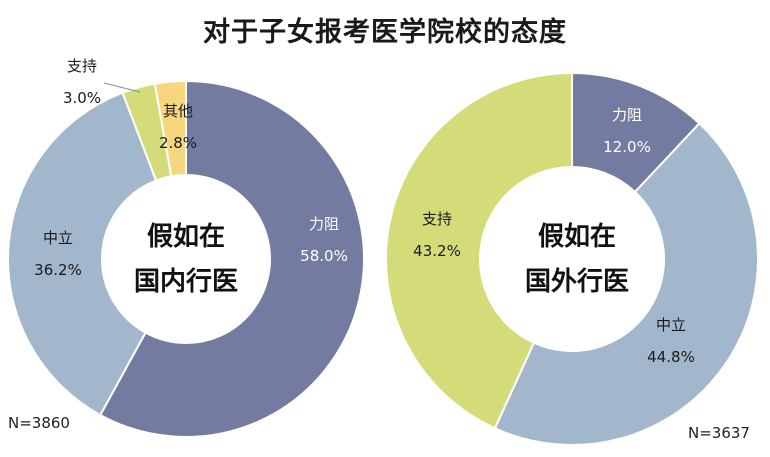  Describe the element at coordinates (719, 433) in the screenshot. I see `sample-size-label: N=3637` at that location.